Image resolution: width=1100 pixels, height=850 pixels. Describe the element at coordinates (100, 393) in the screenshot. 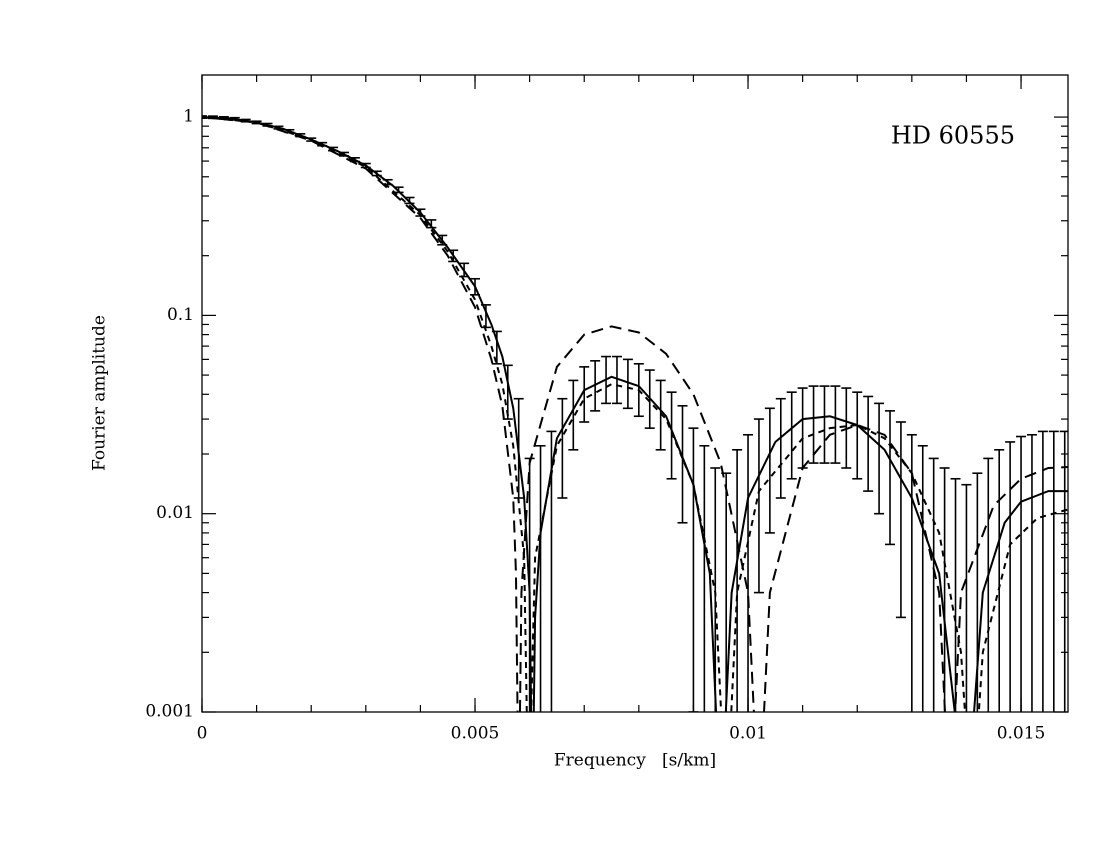

I see `y-axis-title: Fourier amplitude` at that location.